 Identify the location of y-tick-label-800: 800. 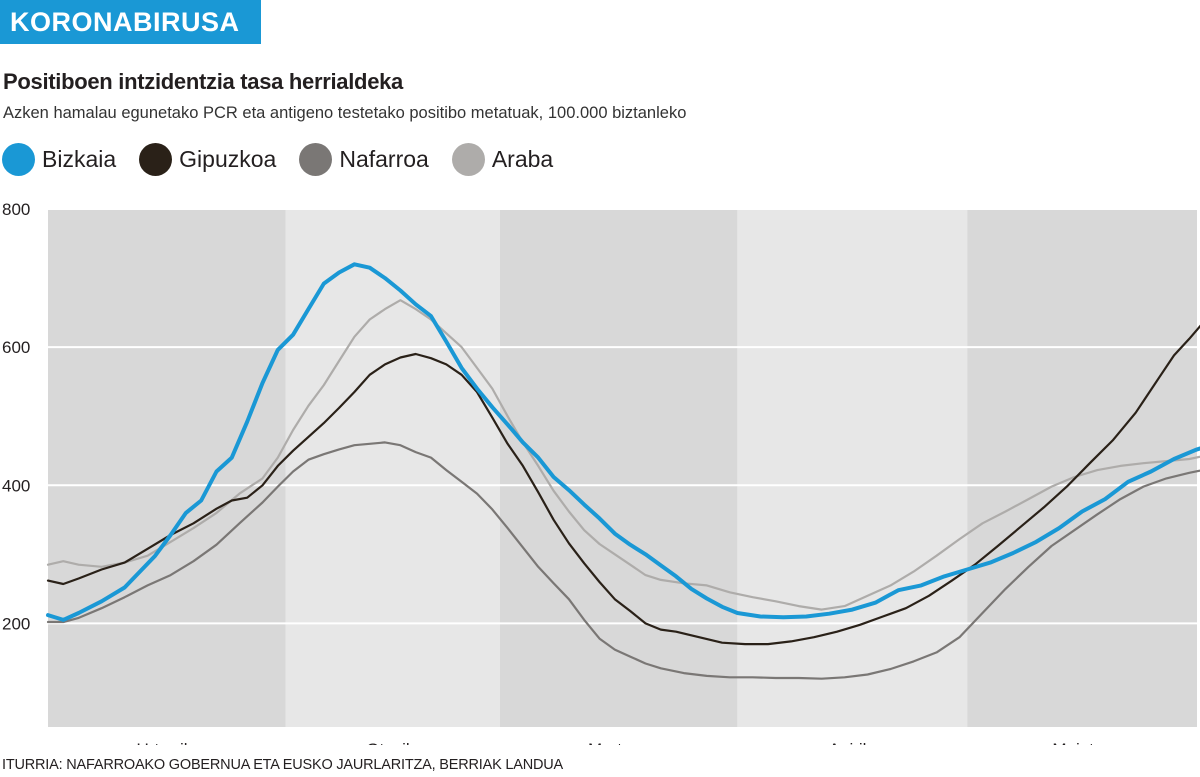
(16, 209).